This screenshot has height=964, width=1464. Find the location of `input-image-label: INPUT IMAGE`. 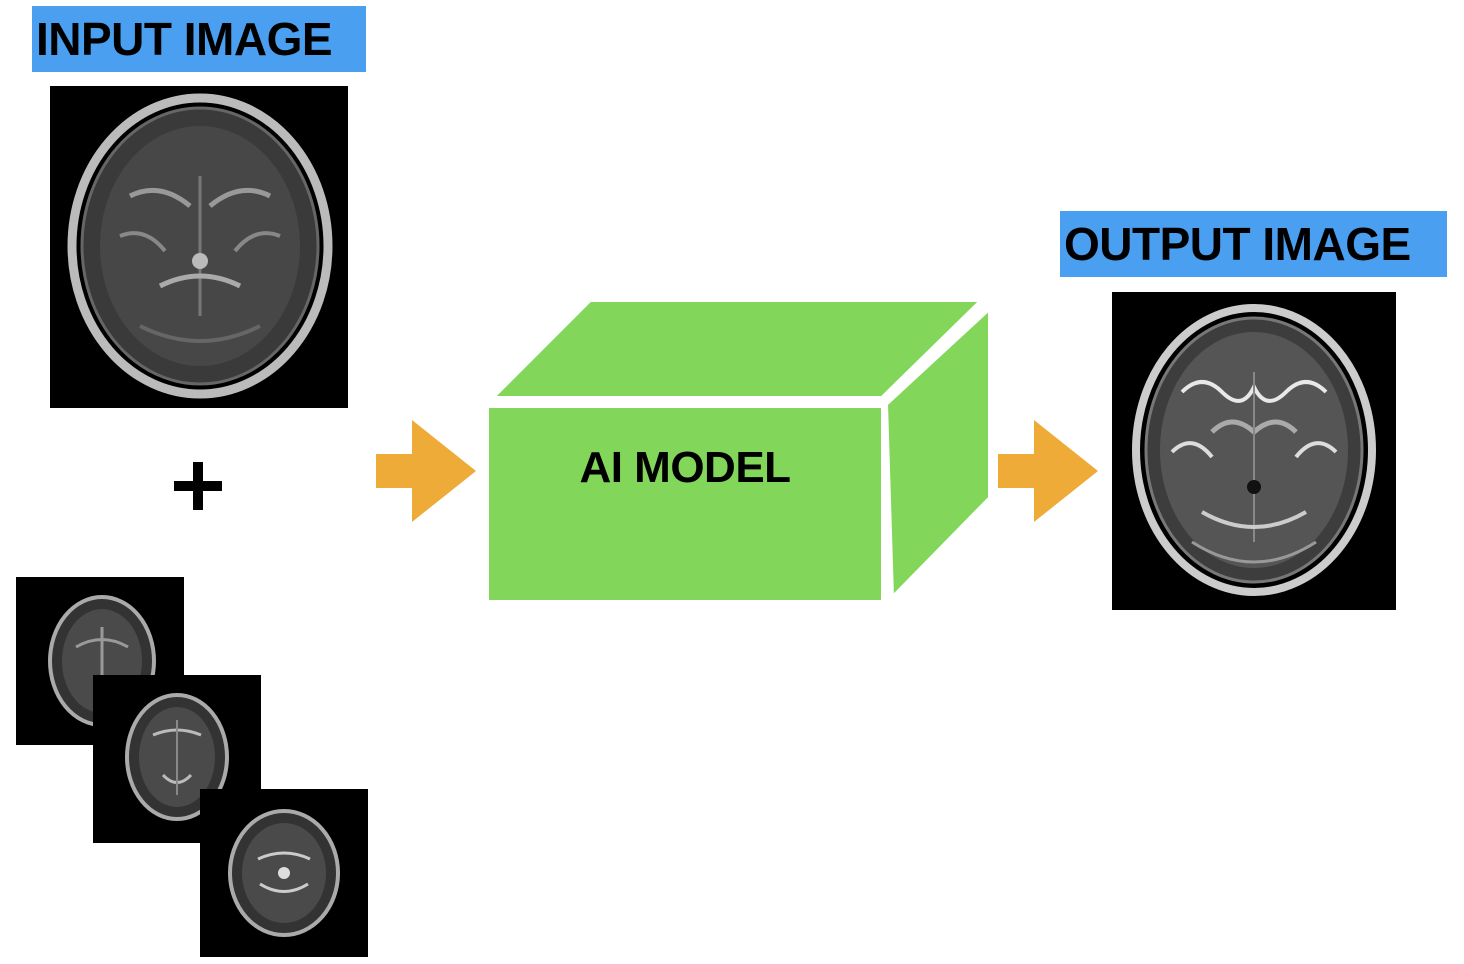

input-image-label: INPUT IMAGE is located at coordinates (199, 39).